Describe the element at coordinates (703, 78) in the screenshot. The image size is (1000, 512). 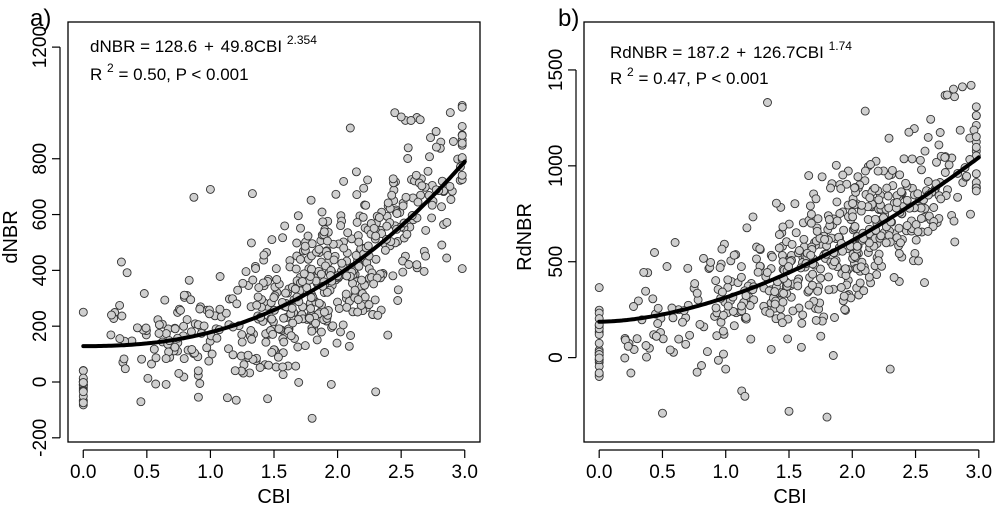
I see `panel-b-stats-text: = 0.47, P < 0.001` at that location.